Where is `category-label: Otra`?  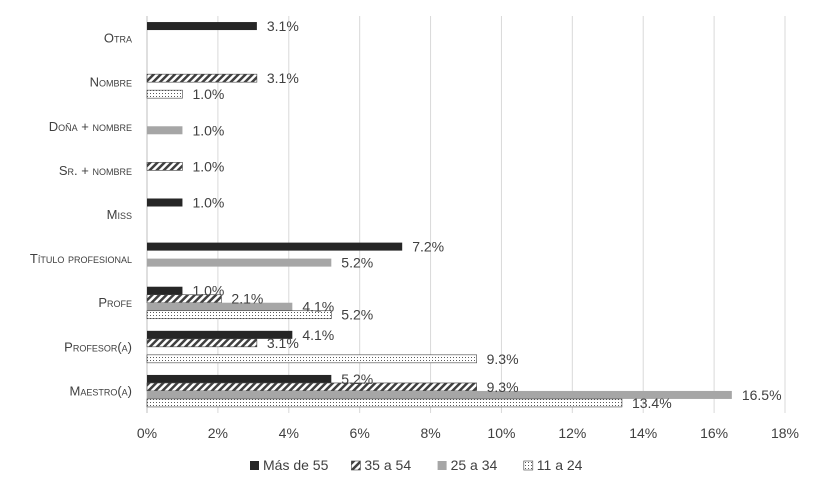 category-label: Otra is located at coordinates (118, 38).